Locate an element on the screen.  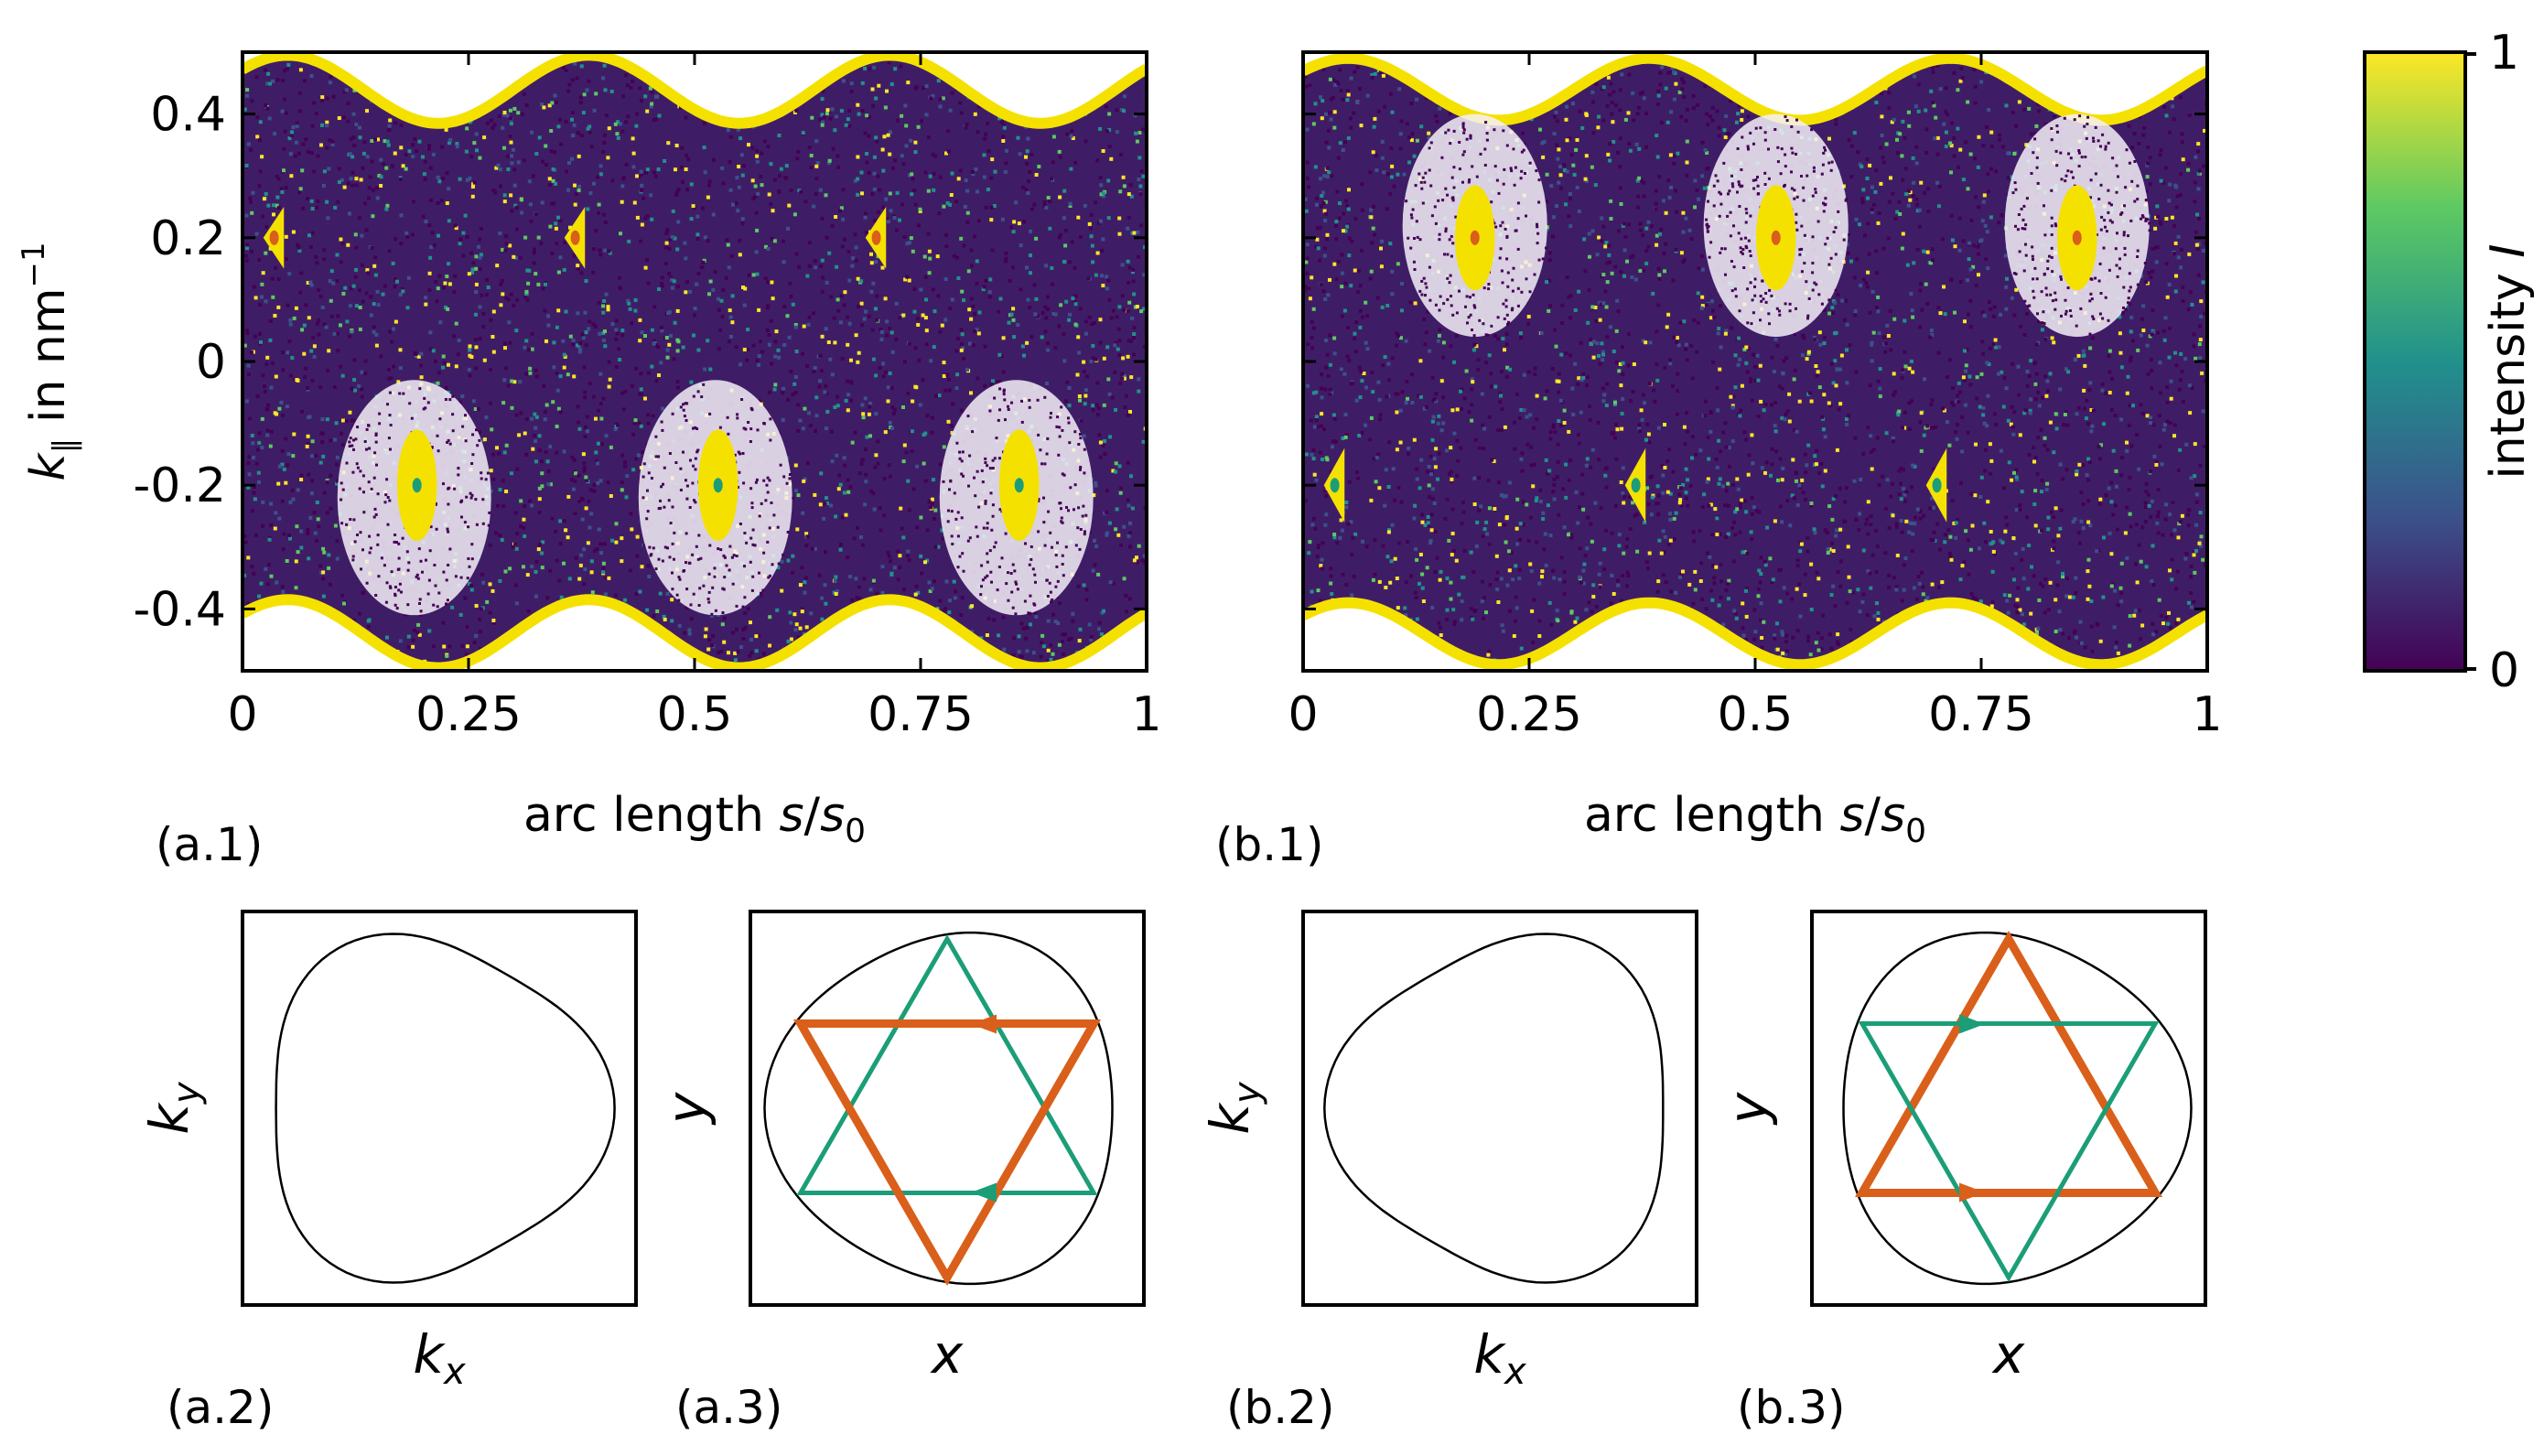
svg-text: k∥ in nm−1 is located at coordinates (49, 361).